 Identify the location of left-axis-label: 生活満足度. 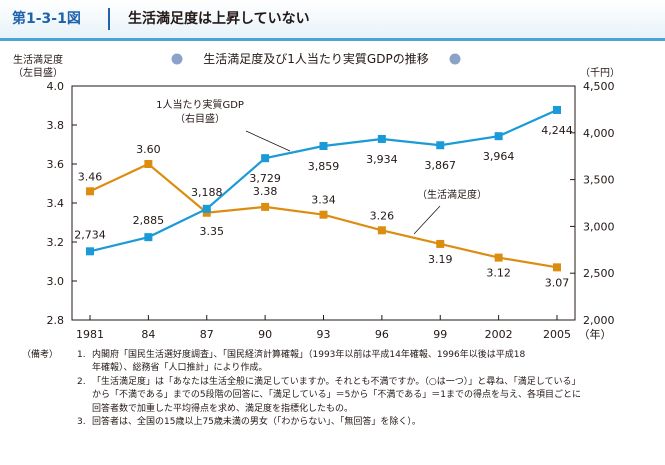
(38, 59).